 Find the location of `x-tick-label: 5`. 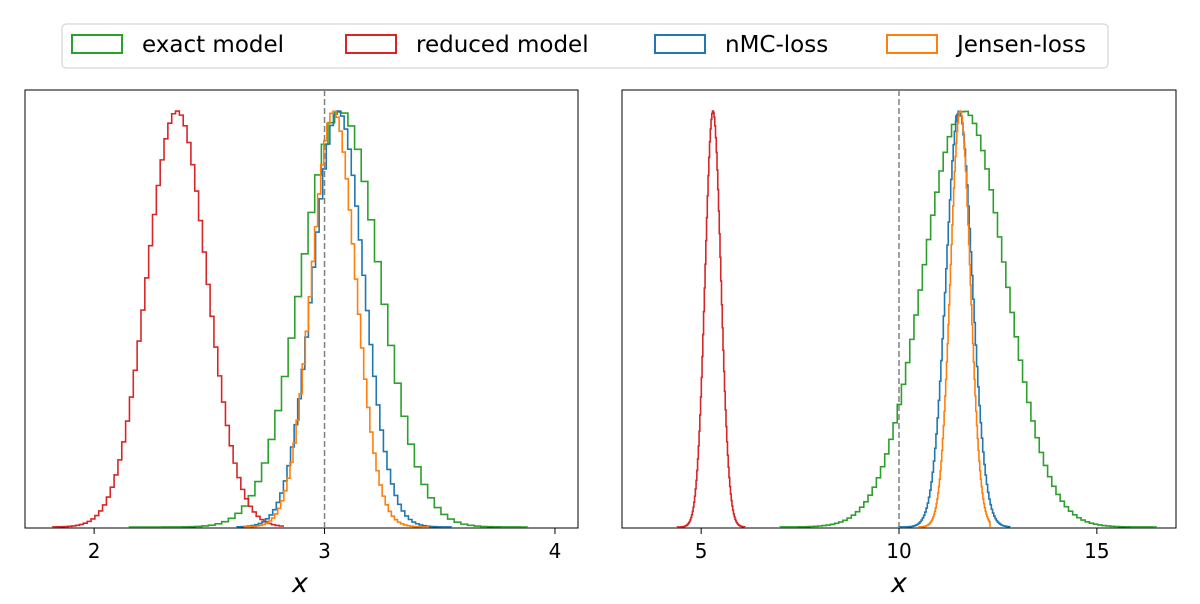

x-tick-label: 5 is located at coordinates (701, 551).